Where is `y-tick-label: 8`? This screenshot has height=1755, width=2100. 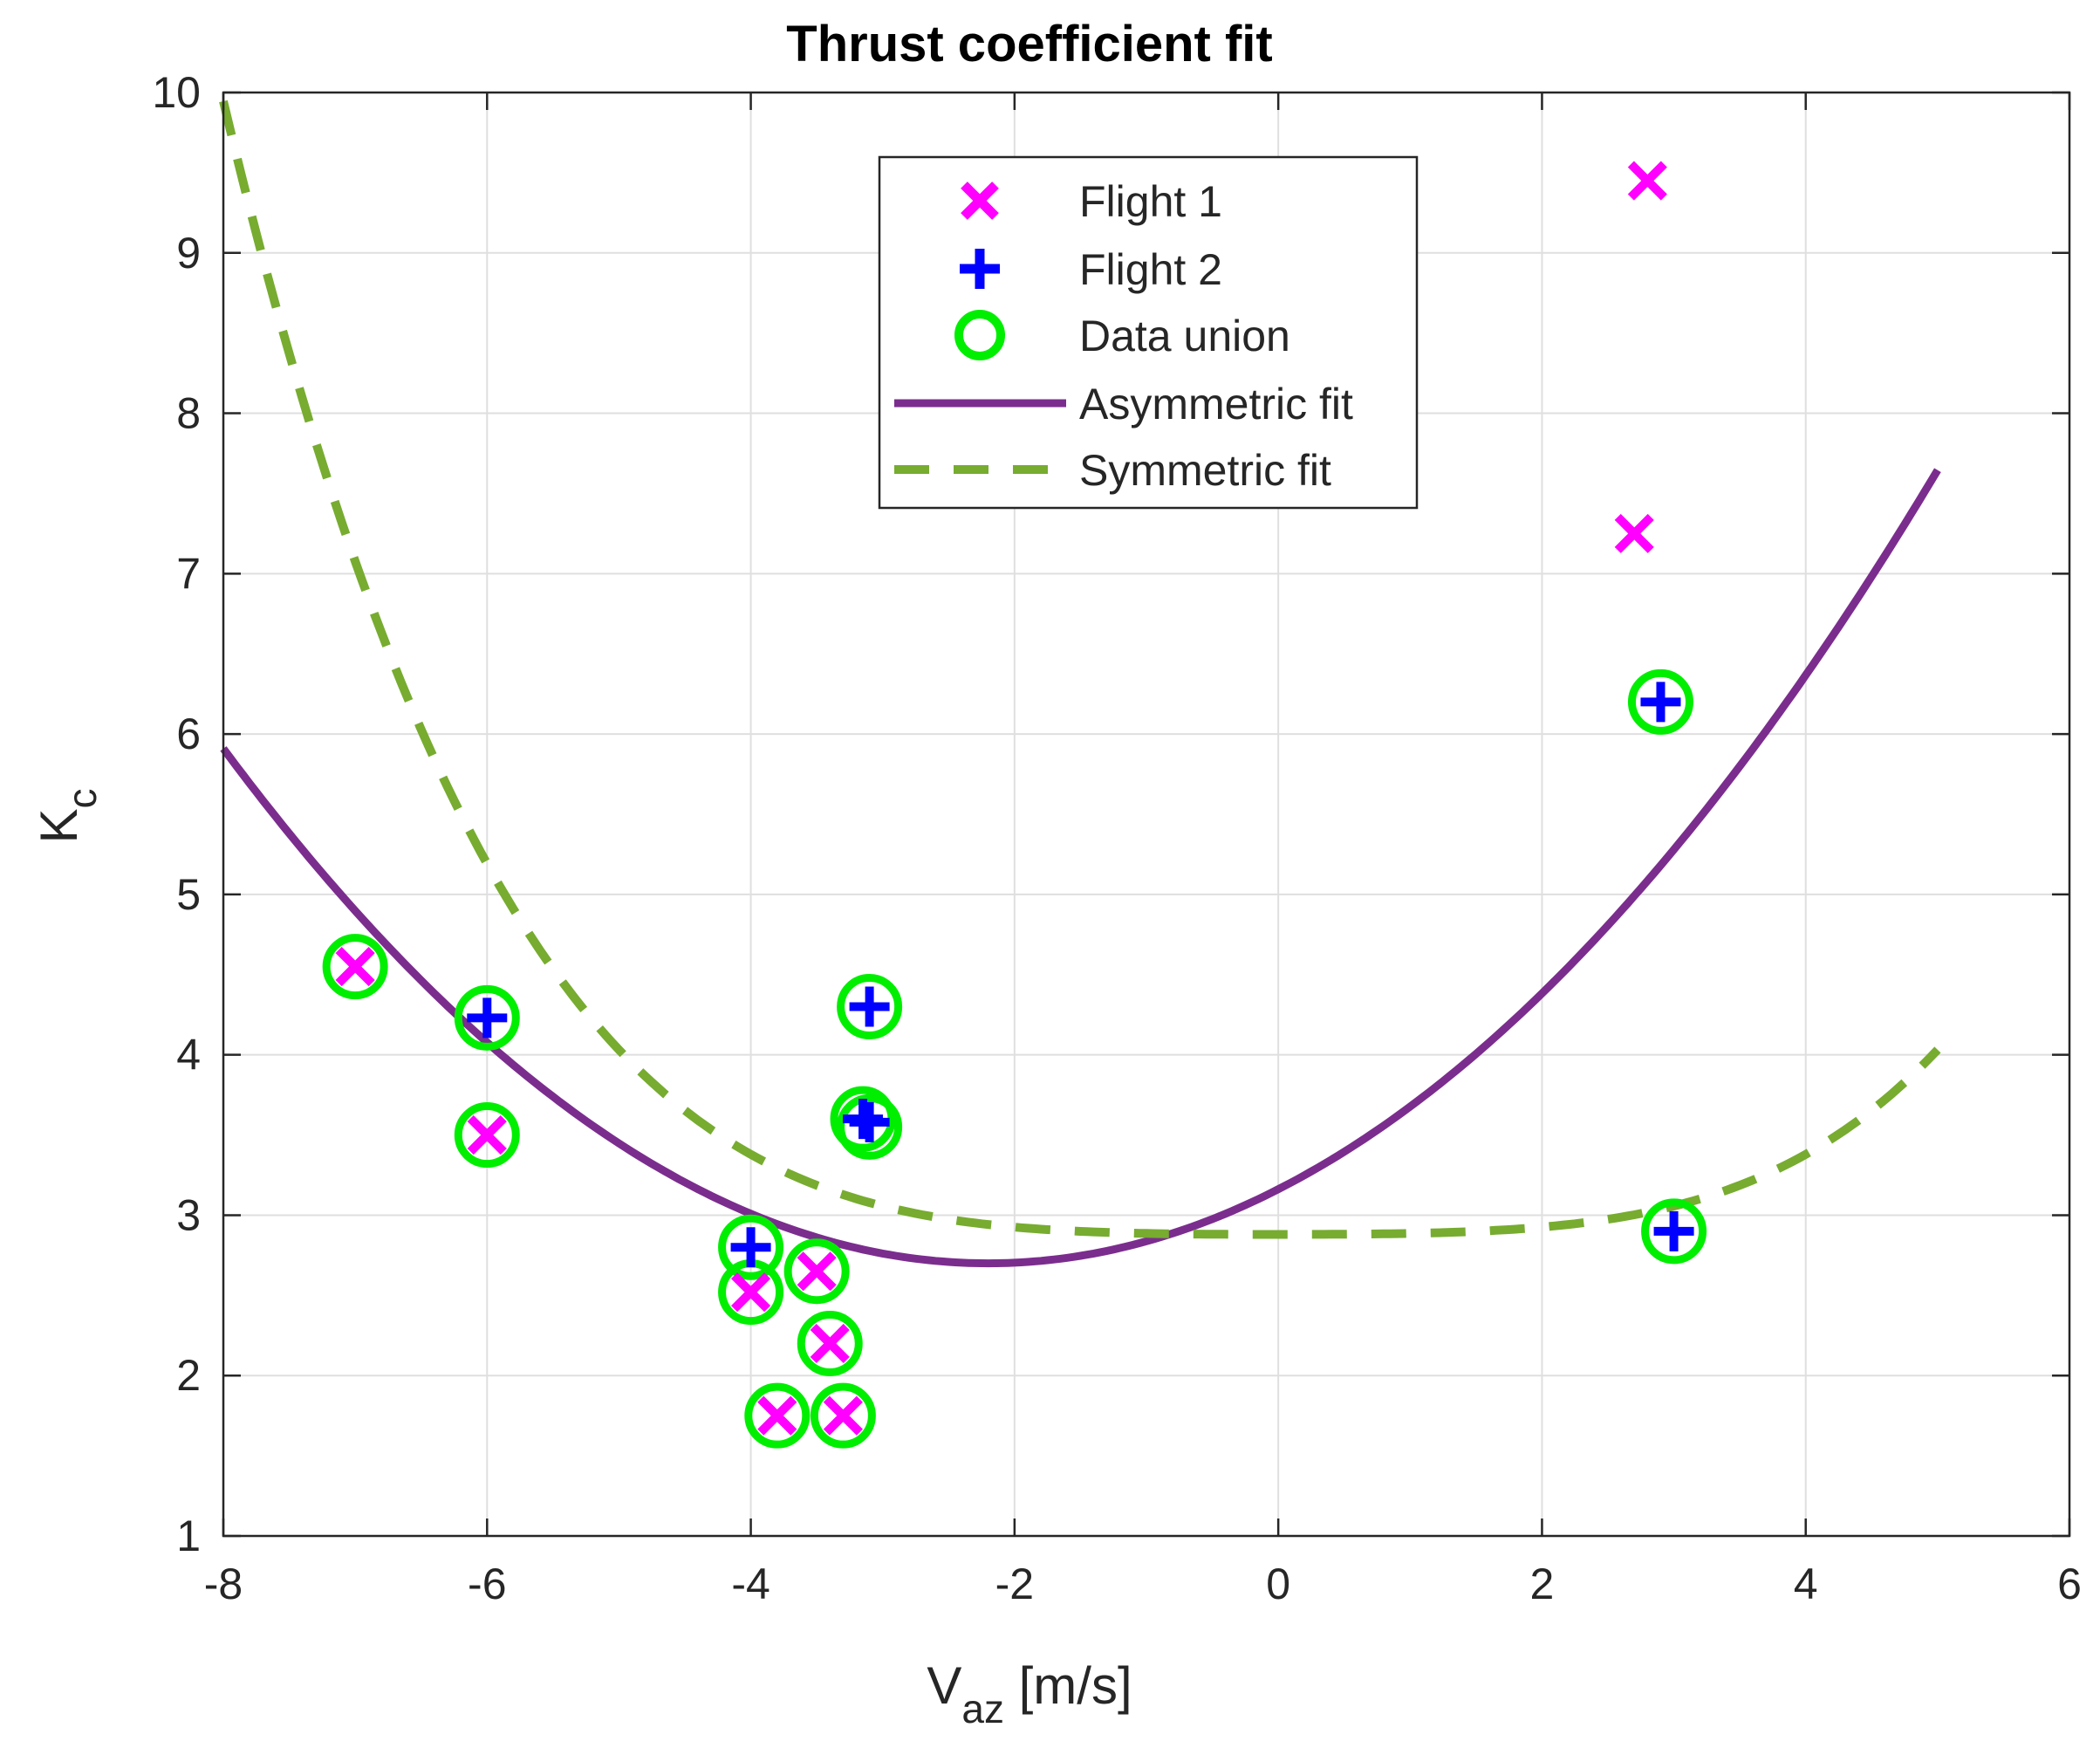 y-tick-label: 8 is located at coordinates (189, 414).